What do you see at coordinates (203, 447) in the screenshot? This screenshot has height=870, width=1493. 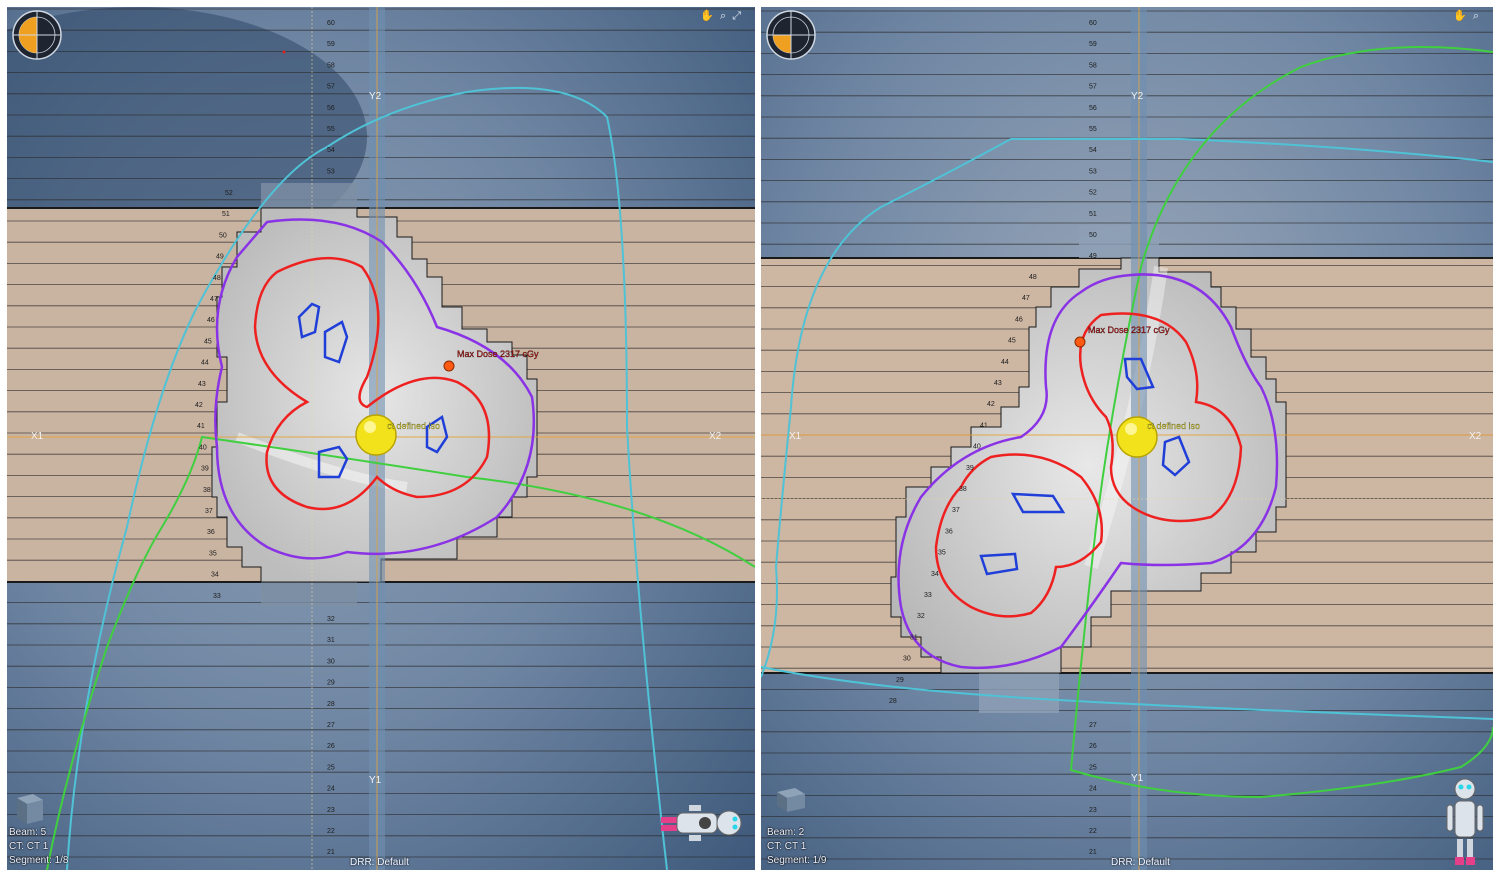 I see `mlc-leaf-number: 40` at bounding box center [203, 447].